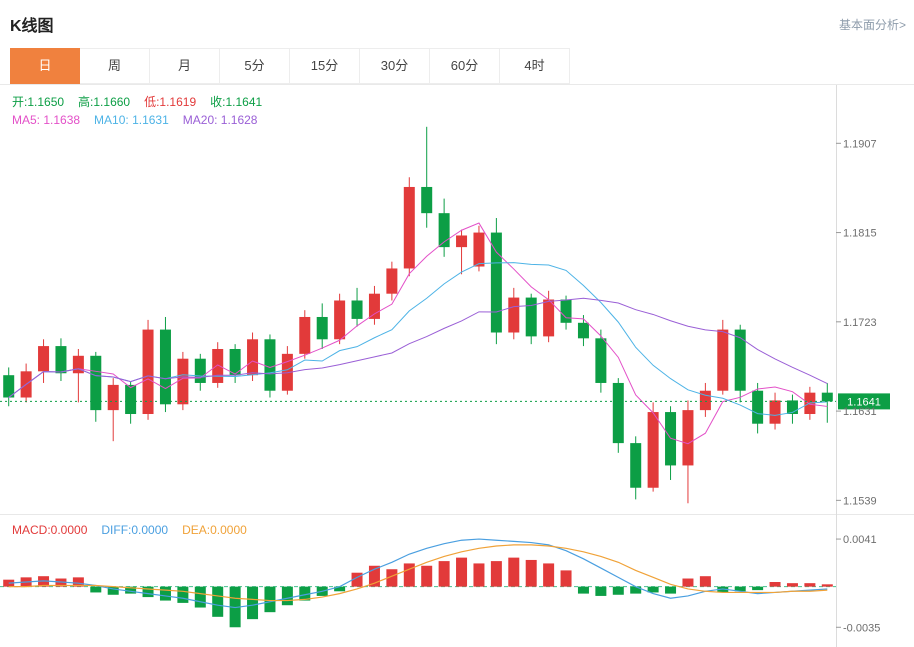 The height and width of the screenshot is (647, 914). What do you see at coordinates (860, 412) in the screenshot?
I see `y-axis-label: 1.1631` at bounding box center [860, 412].